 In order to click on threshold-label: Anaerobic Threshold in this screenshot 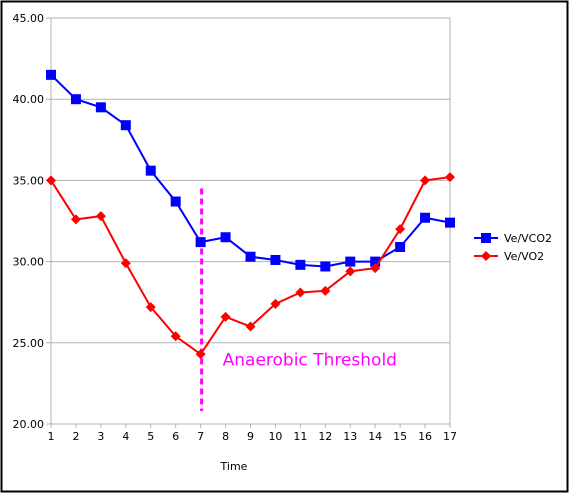, I will do `click(310, 361)`.